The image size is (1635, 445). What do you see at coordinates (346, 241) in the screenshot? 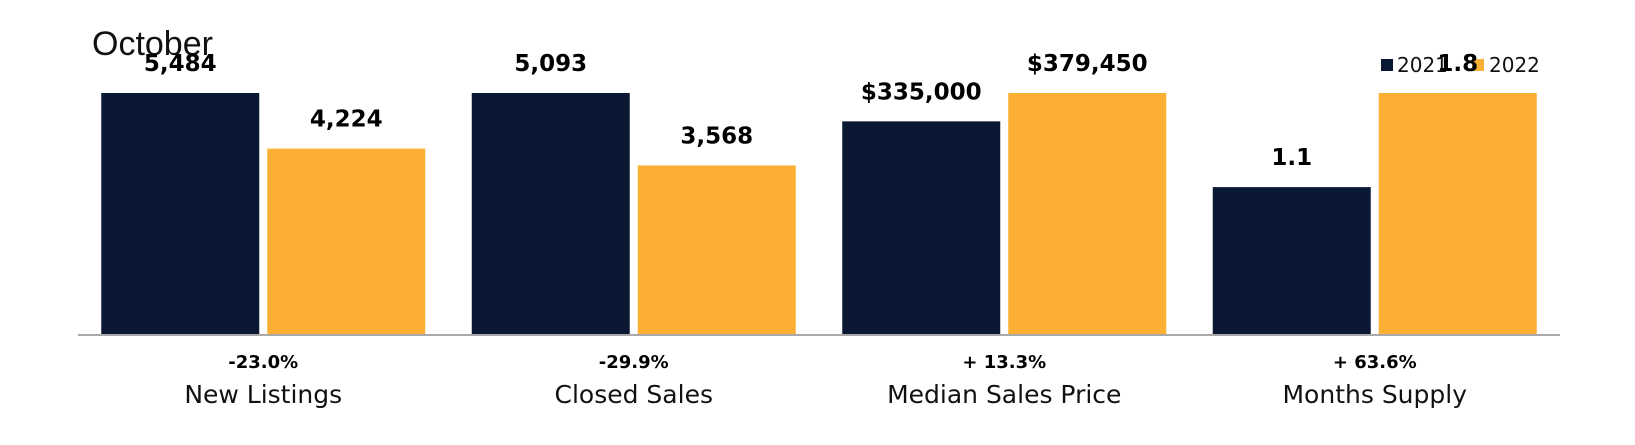
I see `bar-new-listings-2022` at bounding box center [346, 241].